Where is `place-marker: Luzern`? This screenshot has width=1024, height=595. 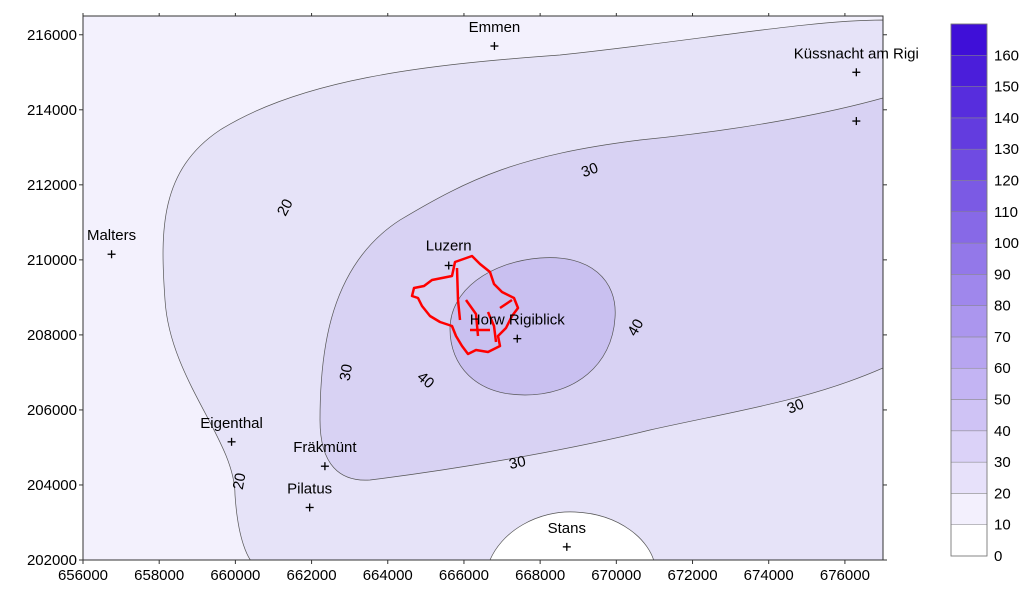
place-marker: Luzern is located at coordinates (449, 253).